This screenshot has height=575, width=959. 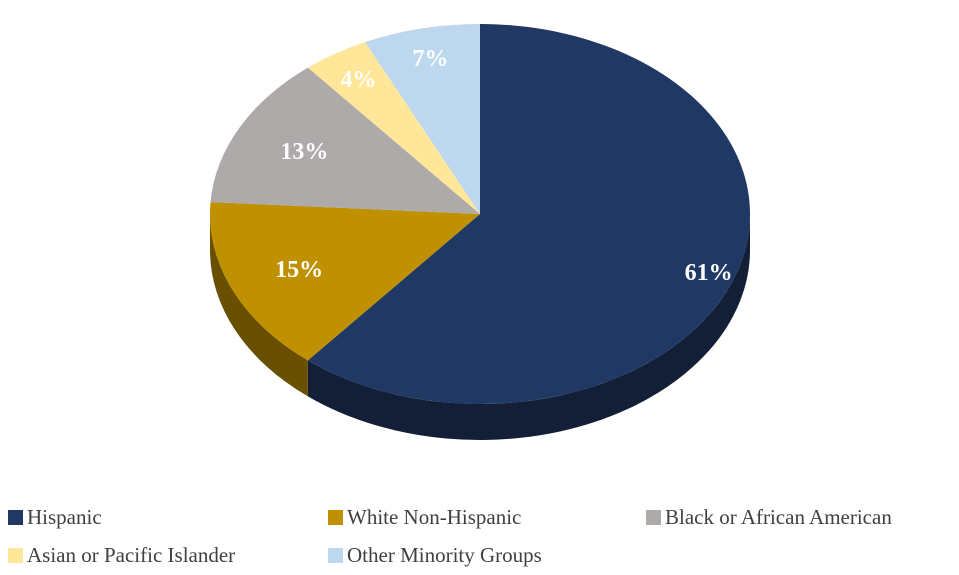 What do you see at coordinates (653, 517) in the screenshot?
I see `legend-swatch-black` at bounding box center [653, 517].